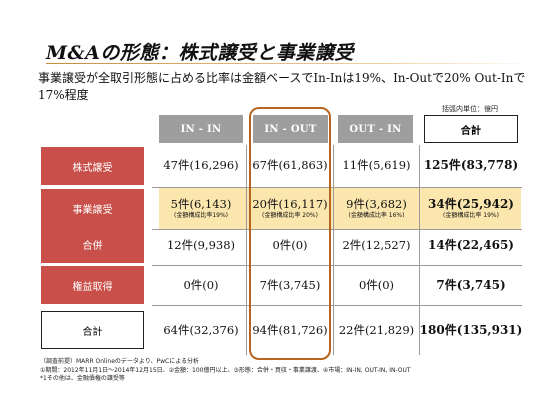 The width and height of the screenshot is (555, 416). What do you see at coordinates (471, 330) in the screenshot?
I see `table-cell: 180件(135,931)` at bounding box center [471, 330].